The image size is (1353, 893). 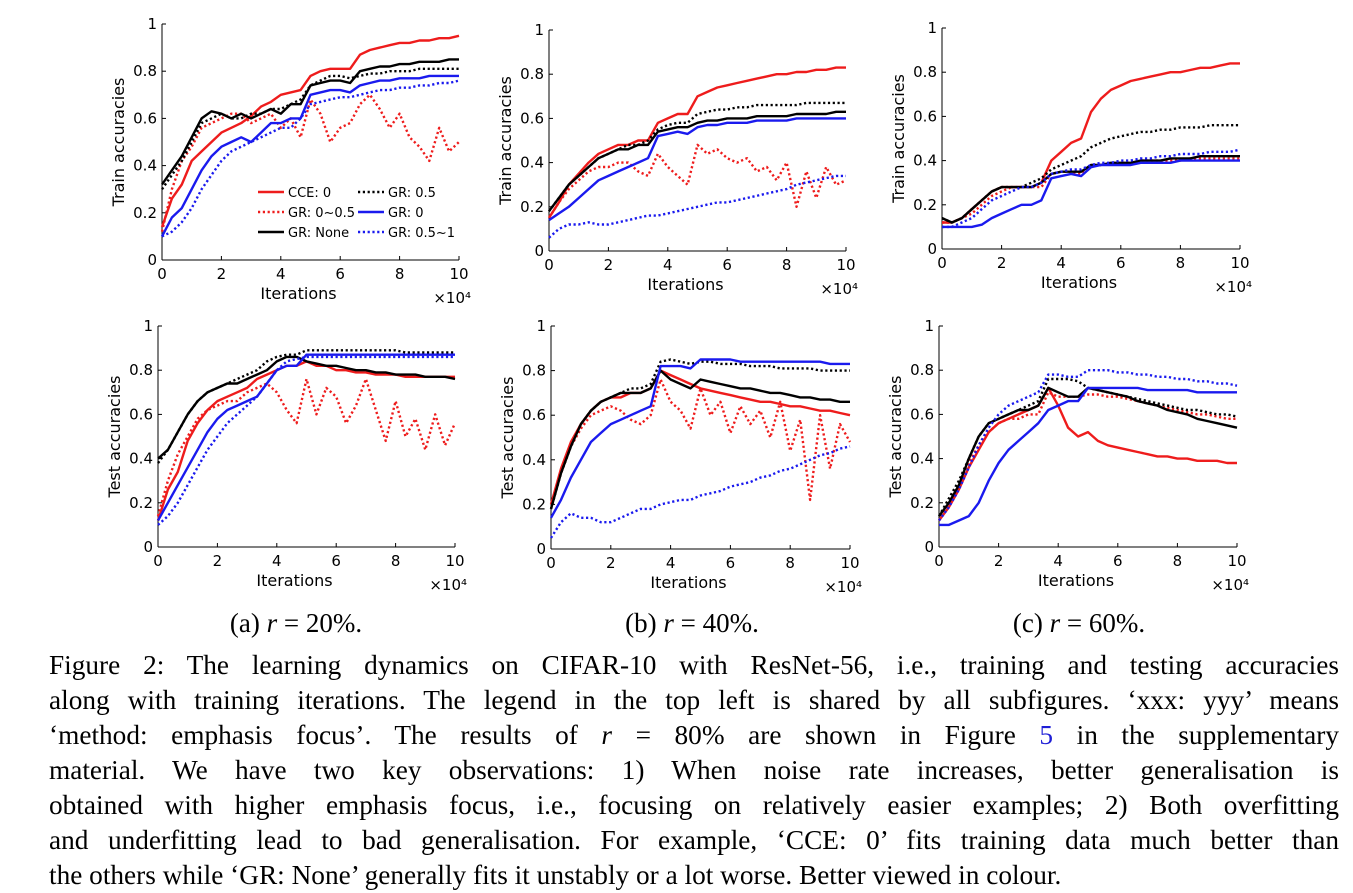 I want to click on subcaption-prefix: (b), so click(x=644, y=623).